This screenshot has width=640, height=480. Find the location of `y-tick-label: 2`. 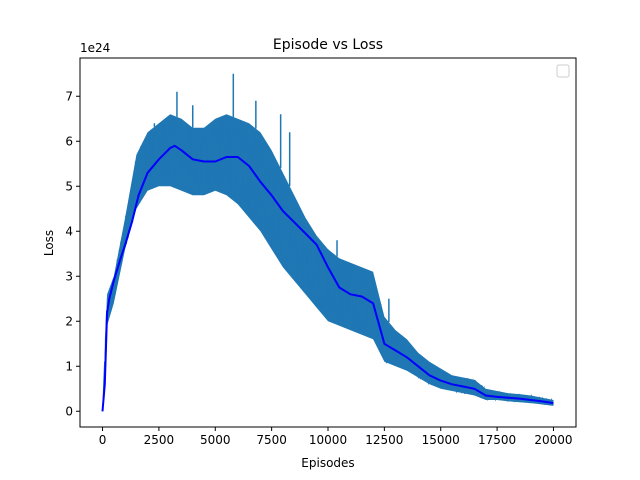

y-tick-label: 2 is located at coordinates (69, 321).